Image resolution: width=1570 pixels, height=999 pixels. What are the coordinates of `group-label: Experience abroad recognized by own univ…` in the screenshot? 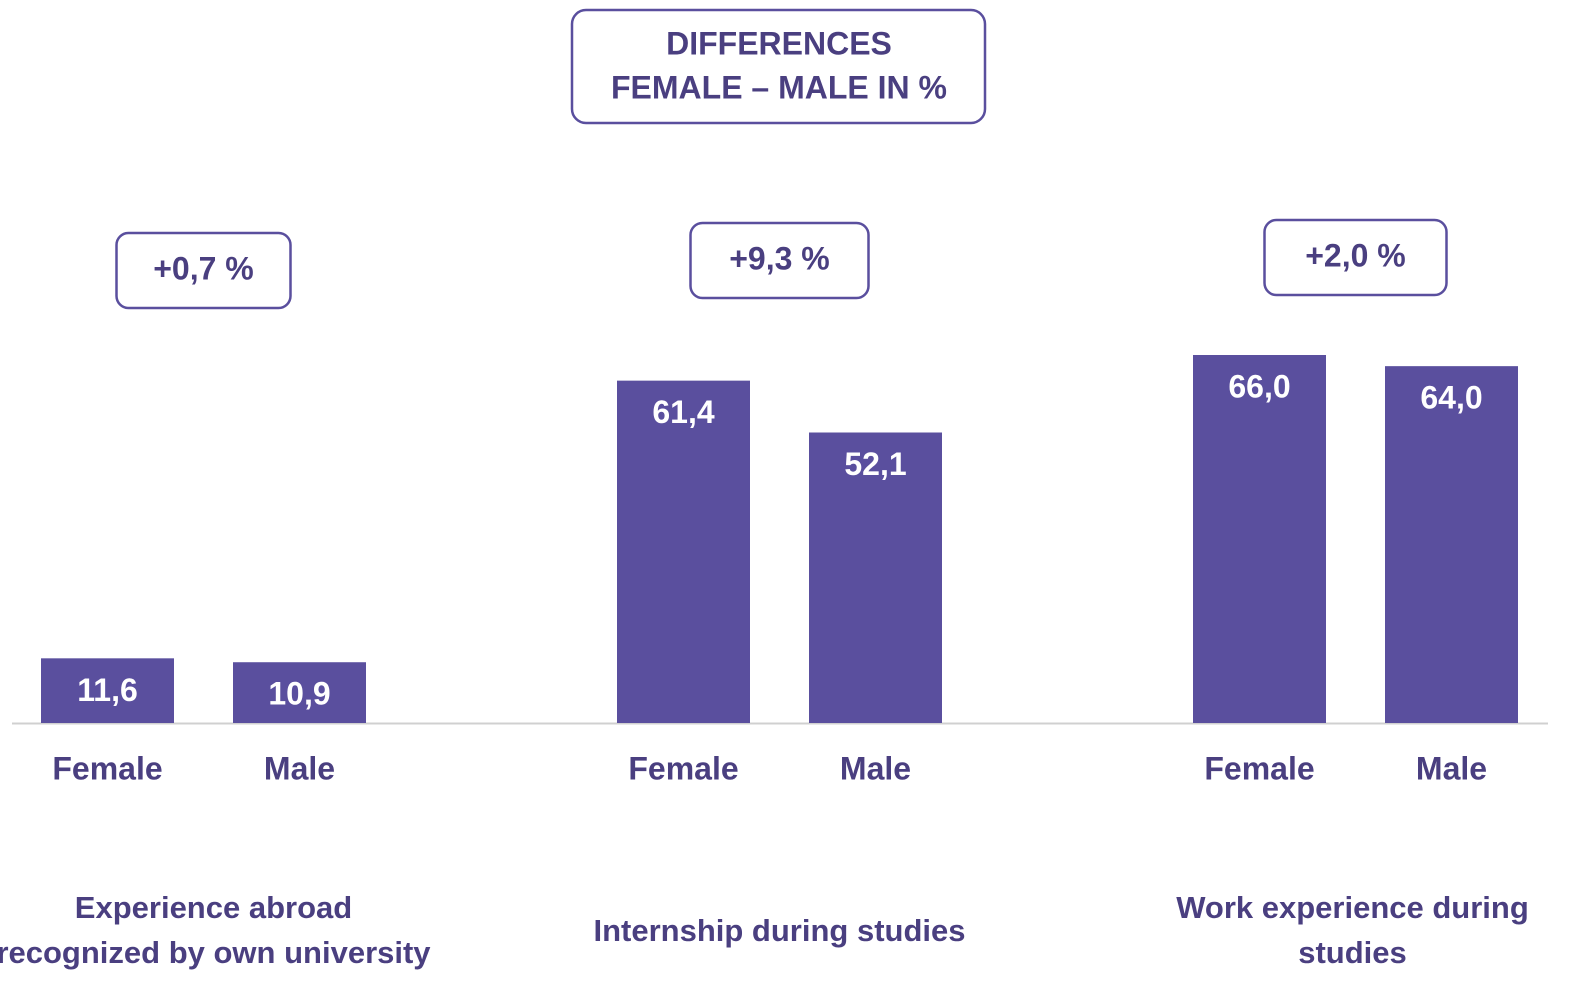 It's located at (215, 930).